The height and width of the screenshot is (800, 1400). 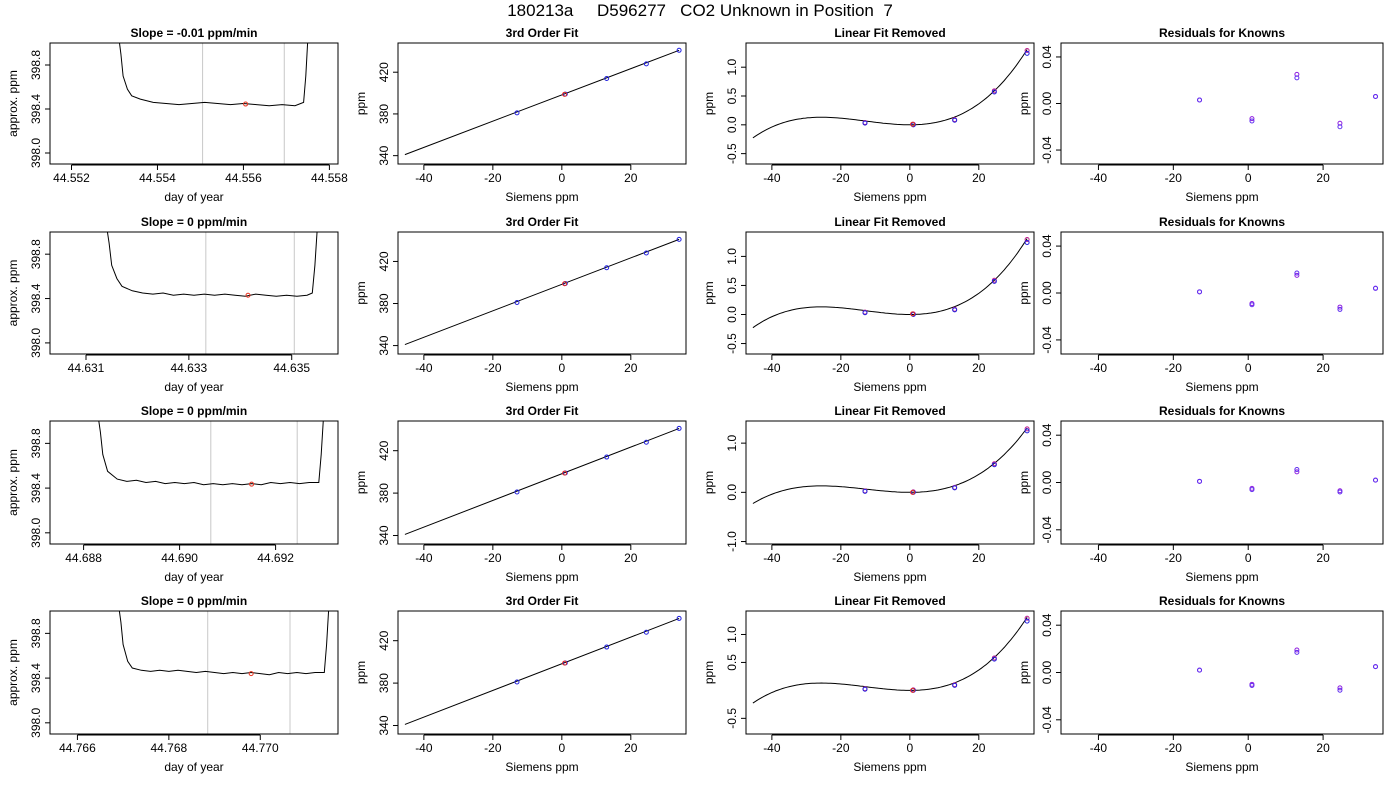 I want to click on chart-title: Residuals for Knowns, so click(x=1222, y=222).